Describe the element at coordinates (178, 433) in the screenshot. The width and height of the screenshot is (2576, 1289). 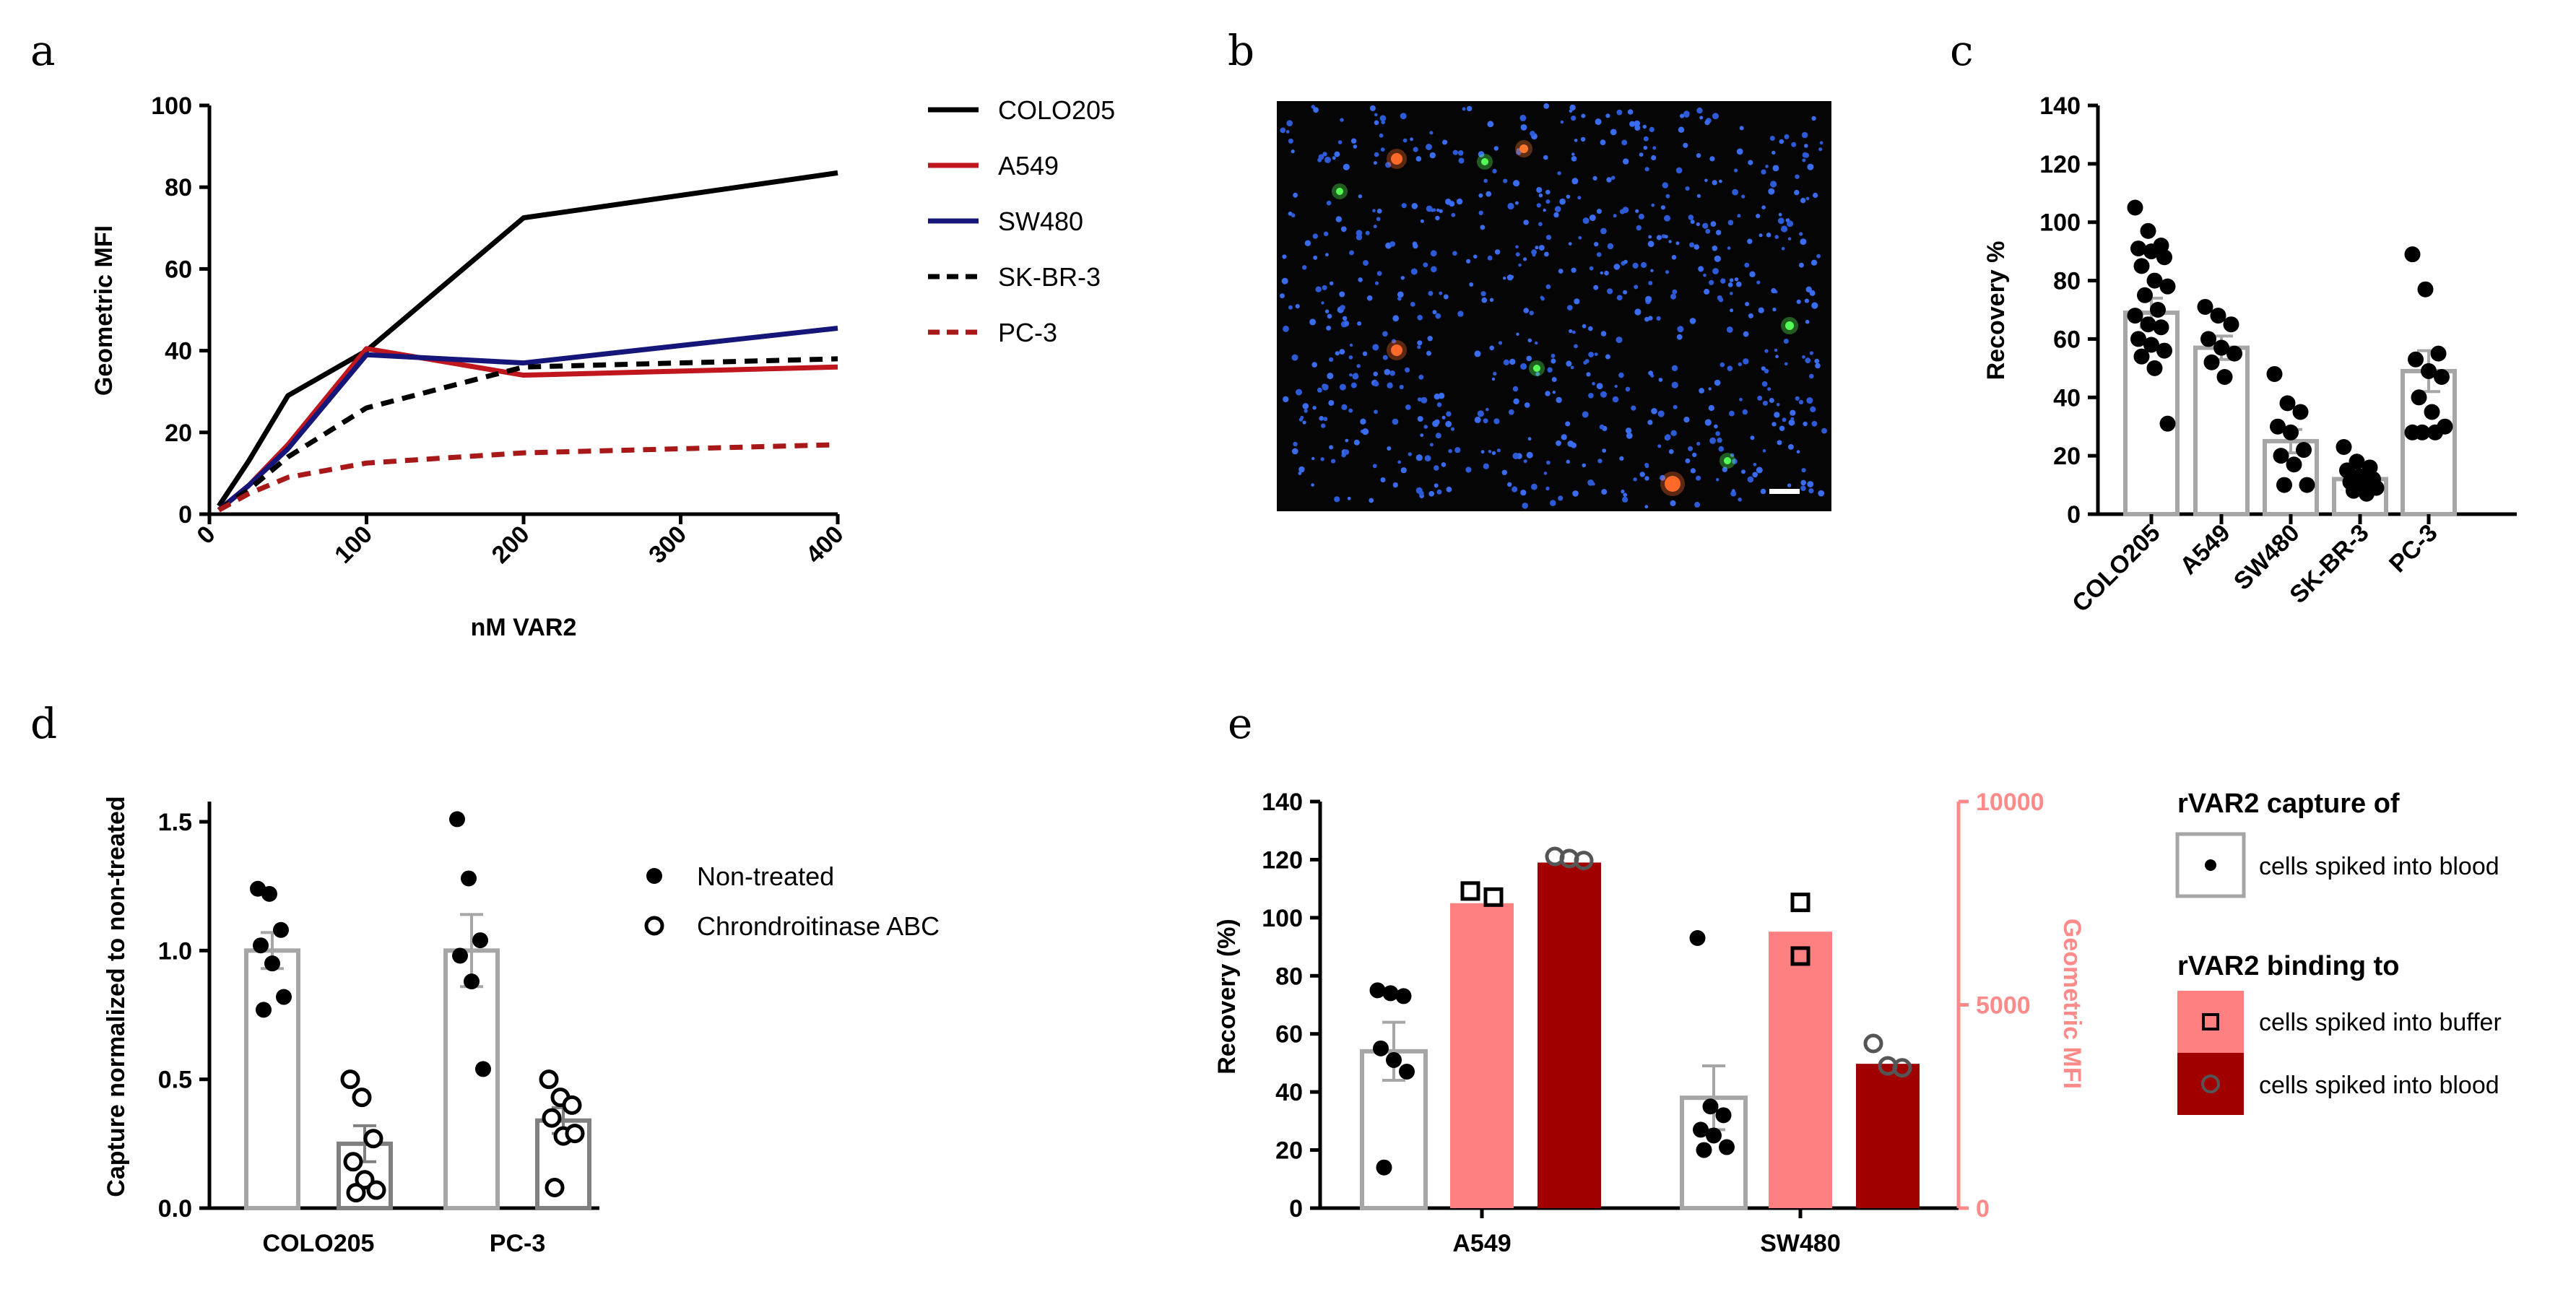
I see `a-ytick-label: 20` at that location.